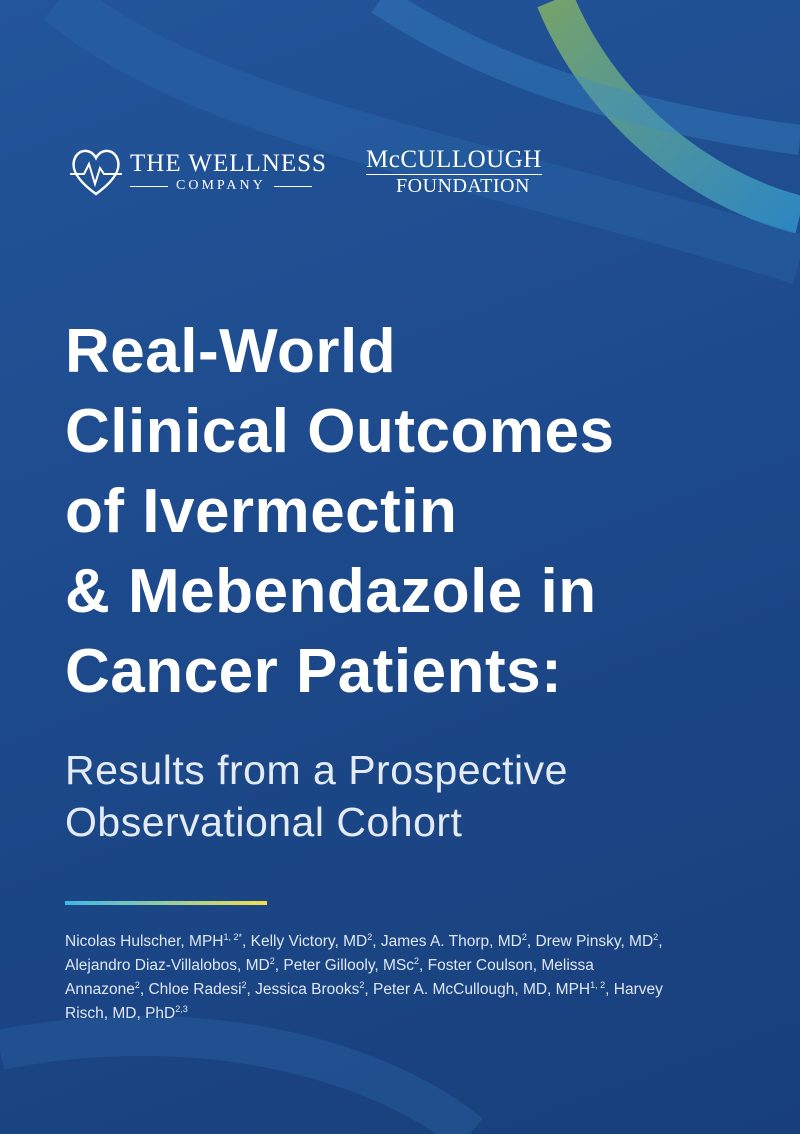 The height and width of the screenshot is (1134, 800). I want to click on author-name: Drew Pinsky, MD, so click(594, 941).